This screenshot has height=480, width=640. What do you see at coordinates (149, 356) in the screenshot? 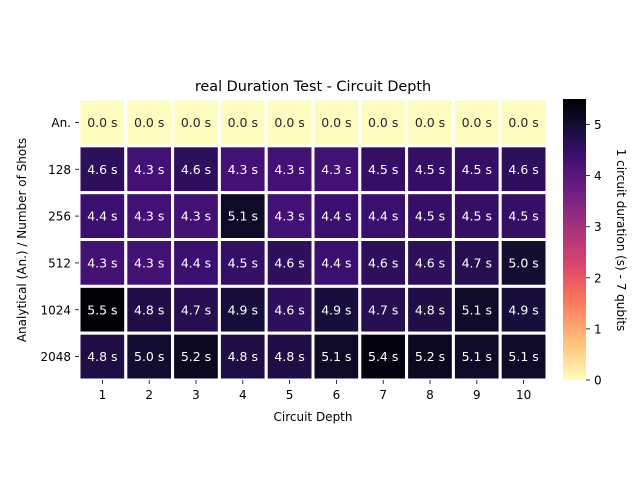
I see `cell-value-label: 5.0 s` at bounding box center [149, 356].